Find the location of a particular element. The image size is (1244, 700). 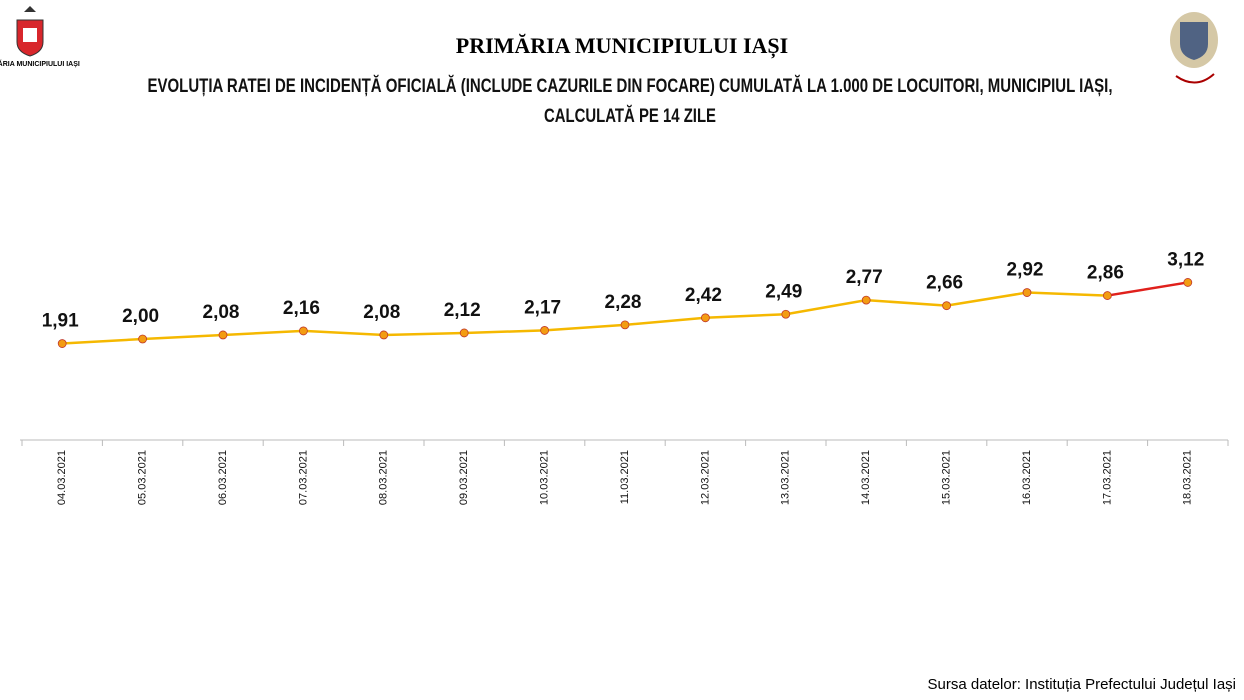

line-highlight is located at coordinates (1148, 289).